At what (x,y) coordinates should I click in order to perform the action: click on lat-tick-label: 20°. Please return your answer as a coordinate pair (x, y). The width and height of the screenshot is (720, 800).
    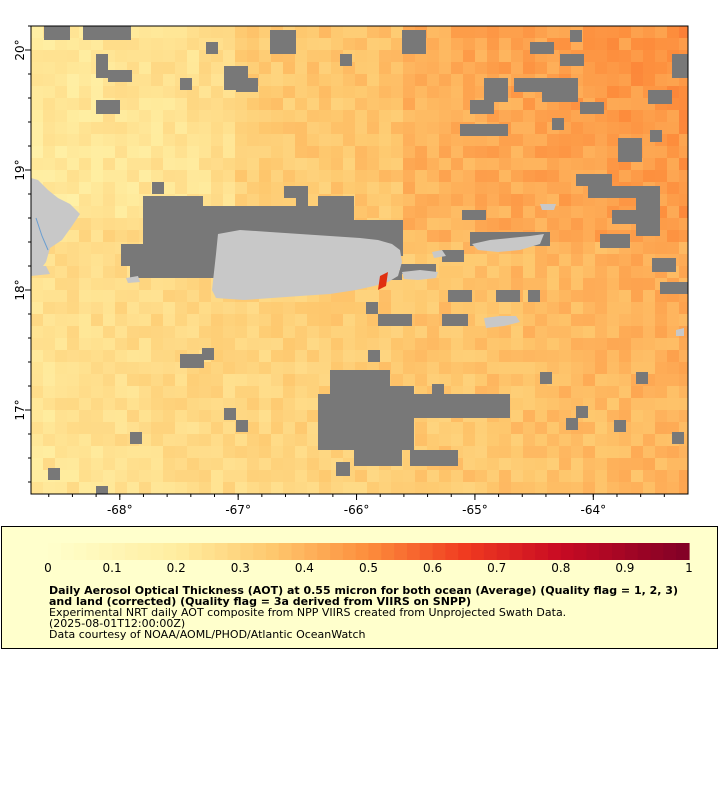
    Looking at the image, I should click on (20, 49).